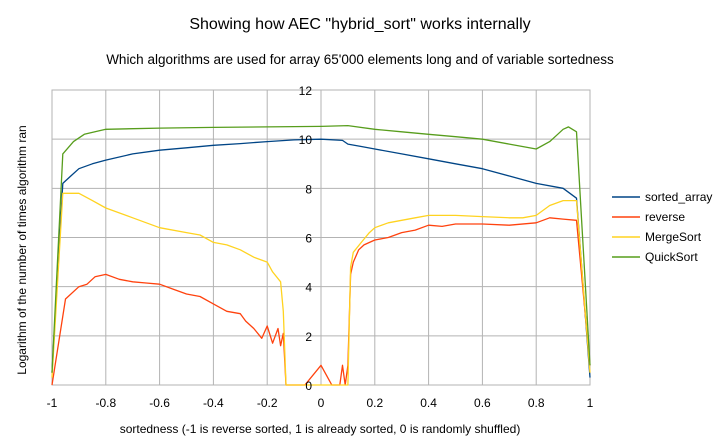 This screenshot has width=720, height=447. I want to click on x-tick-label: -0.2, so click(267, 403).